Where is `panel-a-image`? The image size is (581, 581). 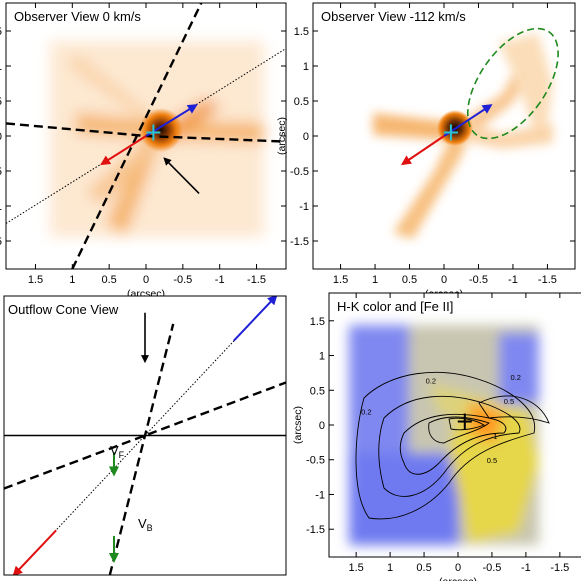
panel-a-image is located at coordinates (157, 139).